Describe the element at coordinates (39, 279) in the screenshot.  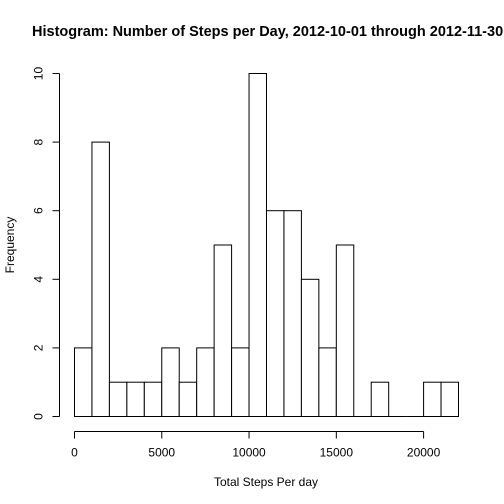
I see `y-tick-label: 4` at that location.